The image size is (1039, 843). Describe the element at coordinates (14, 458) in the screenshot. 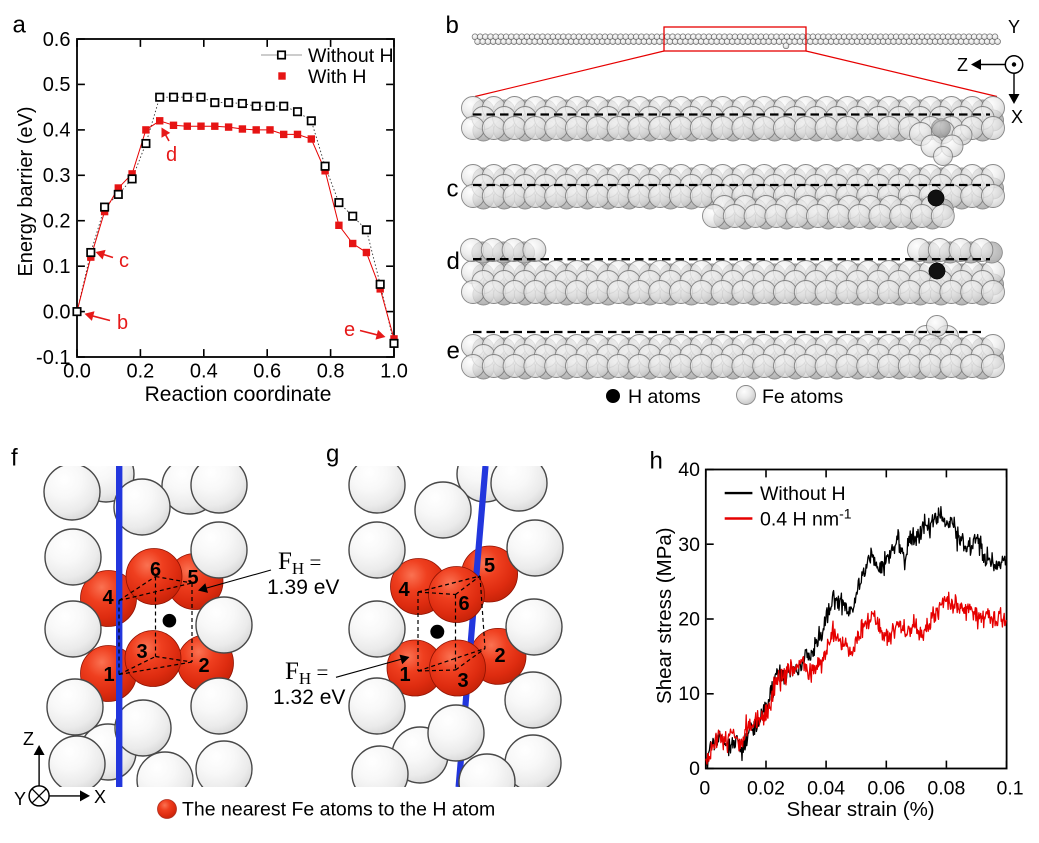

I see `svg-text: f` at that location.